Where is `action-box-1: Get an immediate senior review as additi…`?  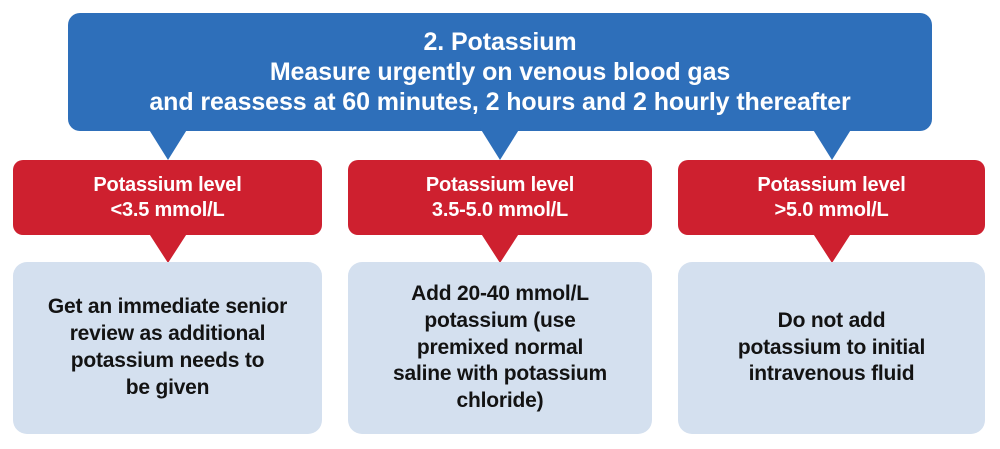 action-box-1: Get an immediate senior review as additi… is located at coordinates (167, 348).